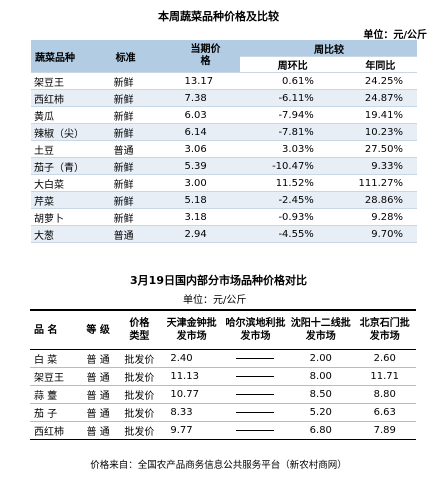  I want to click on table1-unit: 单位：元/公斤, so click(395, 35).